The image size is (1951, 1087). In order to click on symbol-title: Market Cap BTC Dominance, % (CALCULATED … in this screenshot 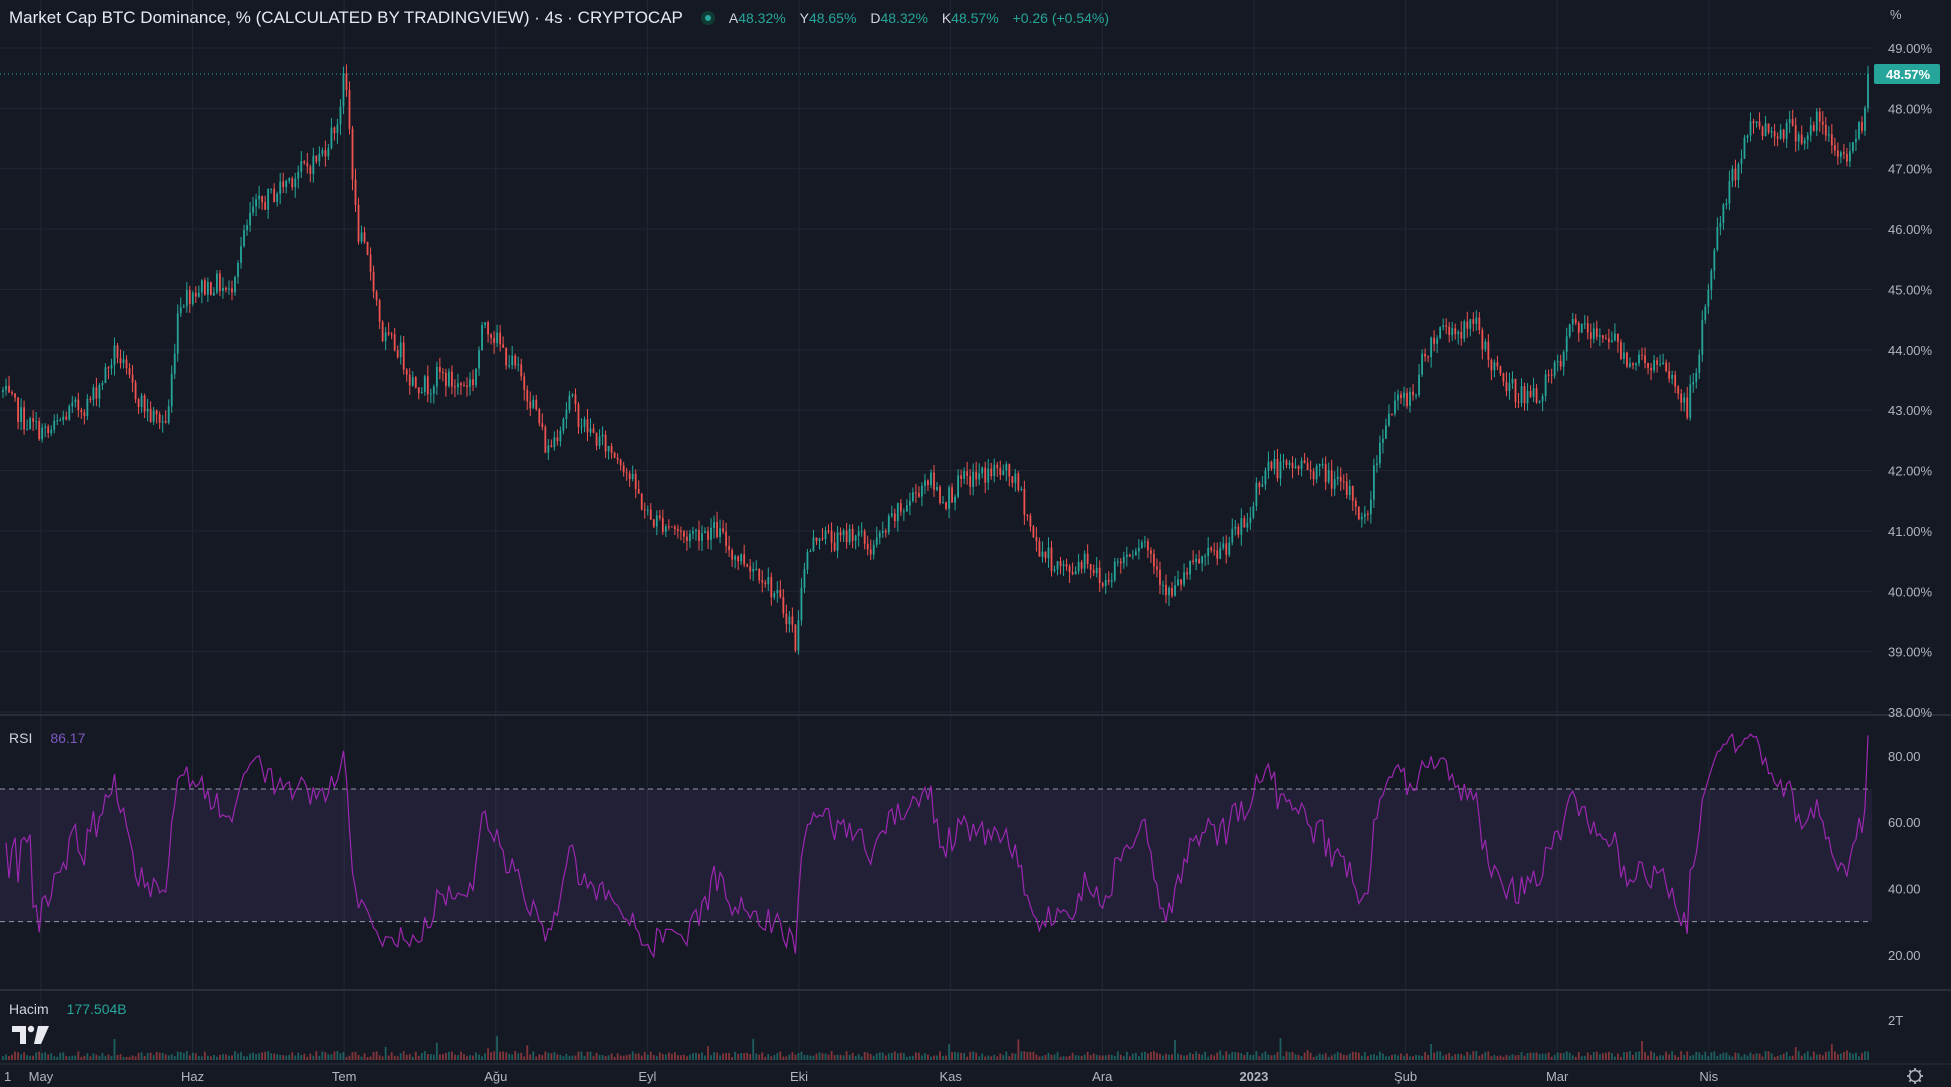, I will do `click(346, 17)`.